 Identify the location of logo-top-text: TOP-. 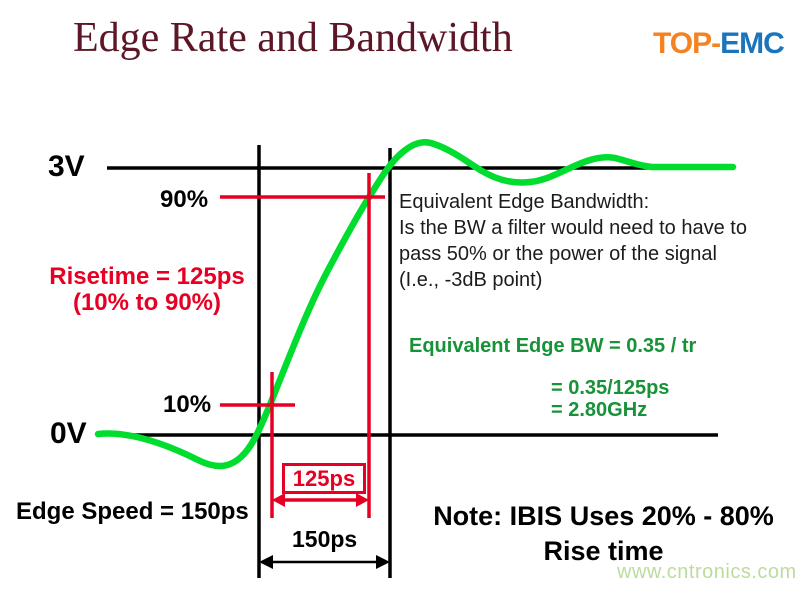
(687, 43).